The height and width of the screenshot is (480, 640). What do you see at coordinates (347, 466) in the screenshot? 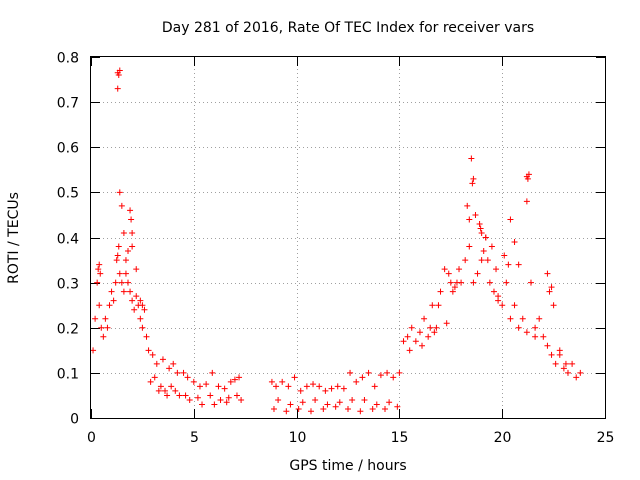
I see `x-axis-label: GPS time / hours` at bounding box center [347, 466].